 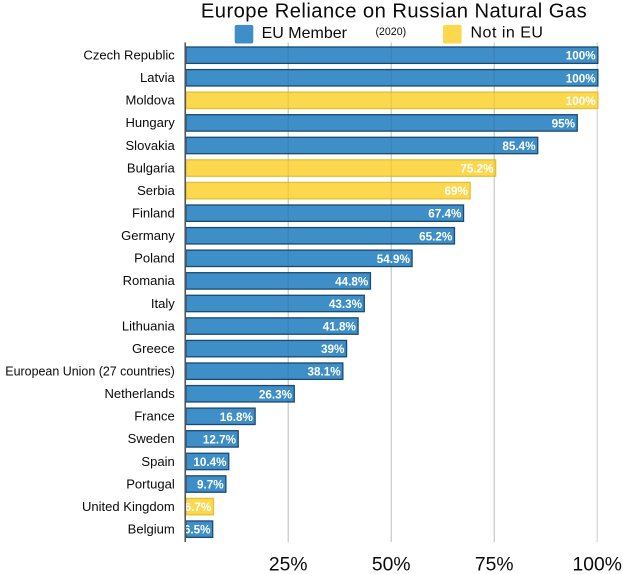 What do you see at coordinates (158, 77) in the screenshot?
I see `svg-text: Latvia` at bounding box center [158, 77].